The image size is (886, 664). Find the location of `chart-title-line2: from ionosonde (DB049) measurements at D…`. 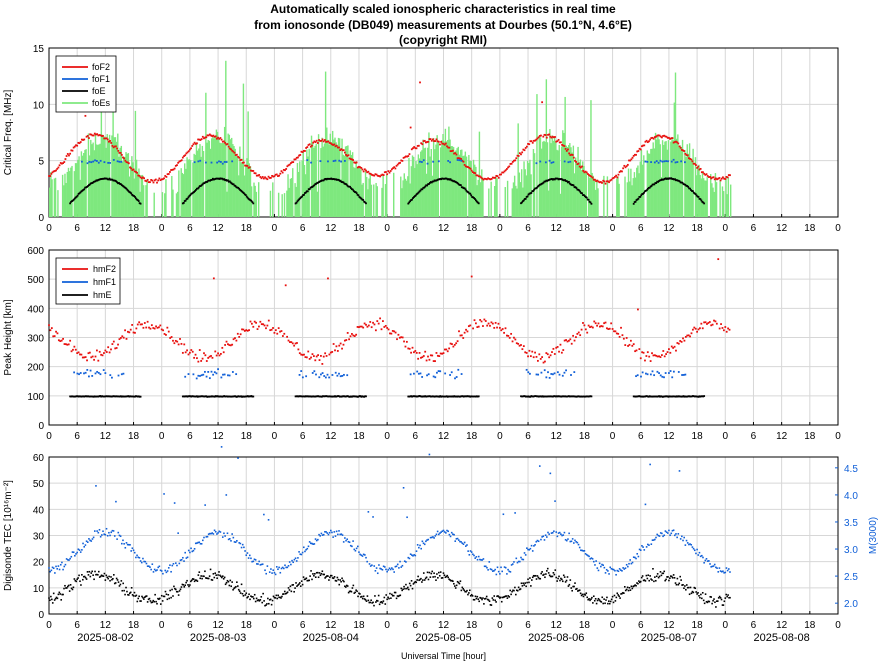

chart-title-line2: from ionosonde (DB049) measurements at D… is located at coordinates (443, 25).